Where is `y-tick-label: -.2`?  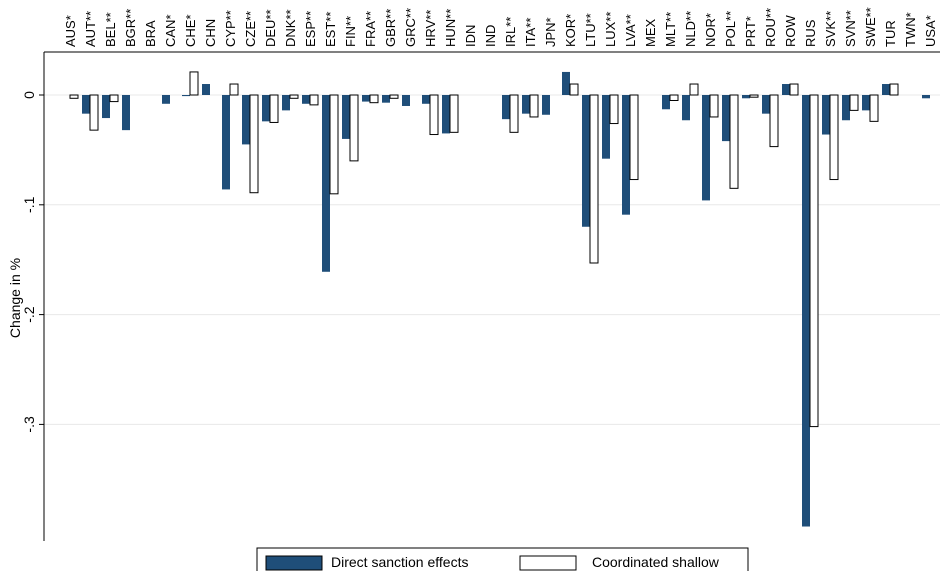
y-tick-label: -.2 is located at coordinates (29, 314).